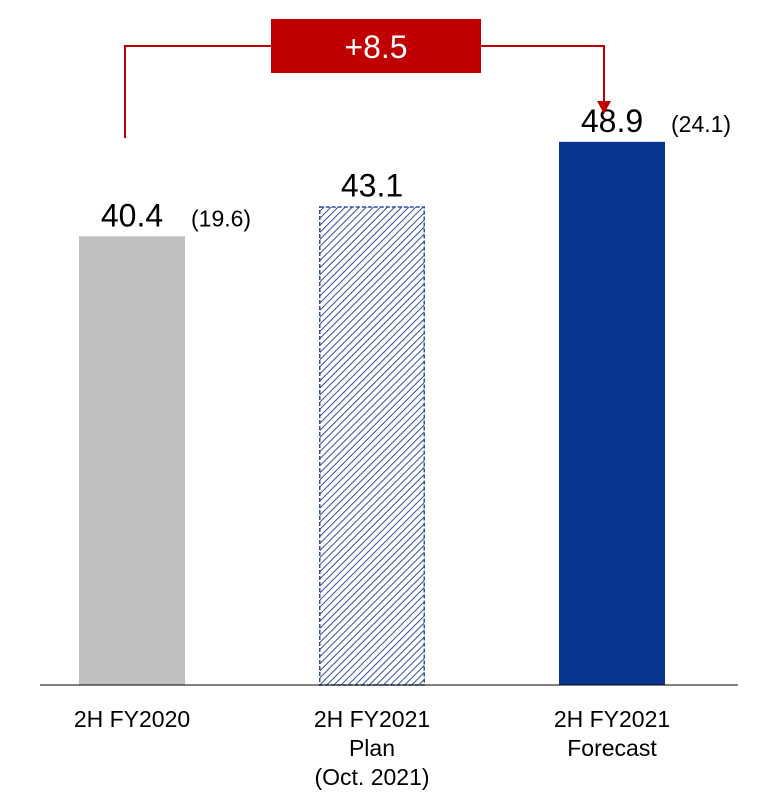 The height and width of the screenshot is (798, 765). Describe the element at coordinates (372, 185) in the screenshot. I see `value-label-2: 43.1` at that location.